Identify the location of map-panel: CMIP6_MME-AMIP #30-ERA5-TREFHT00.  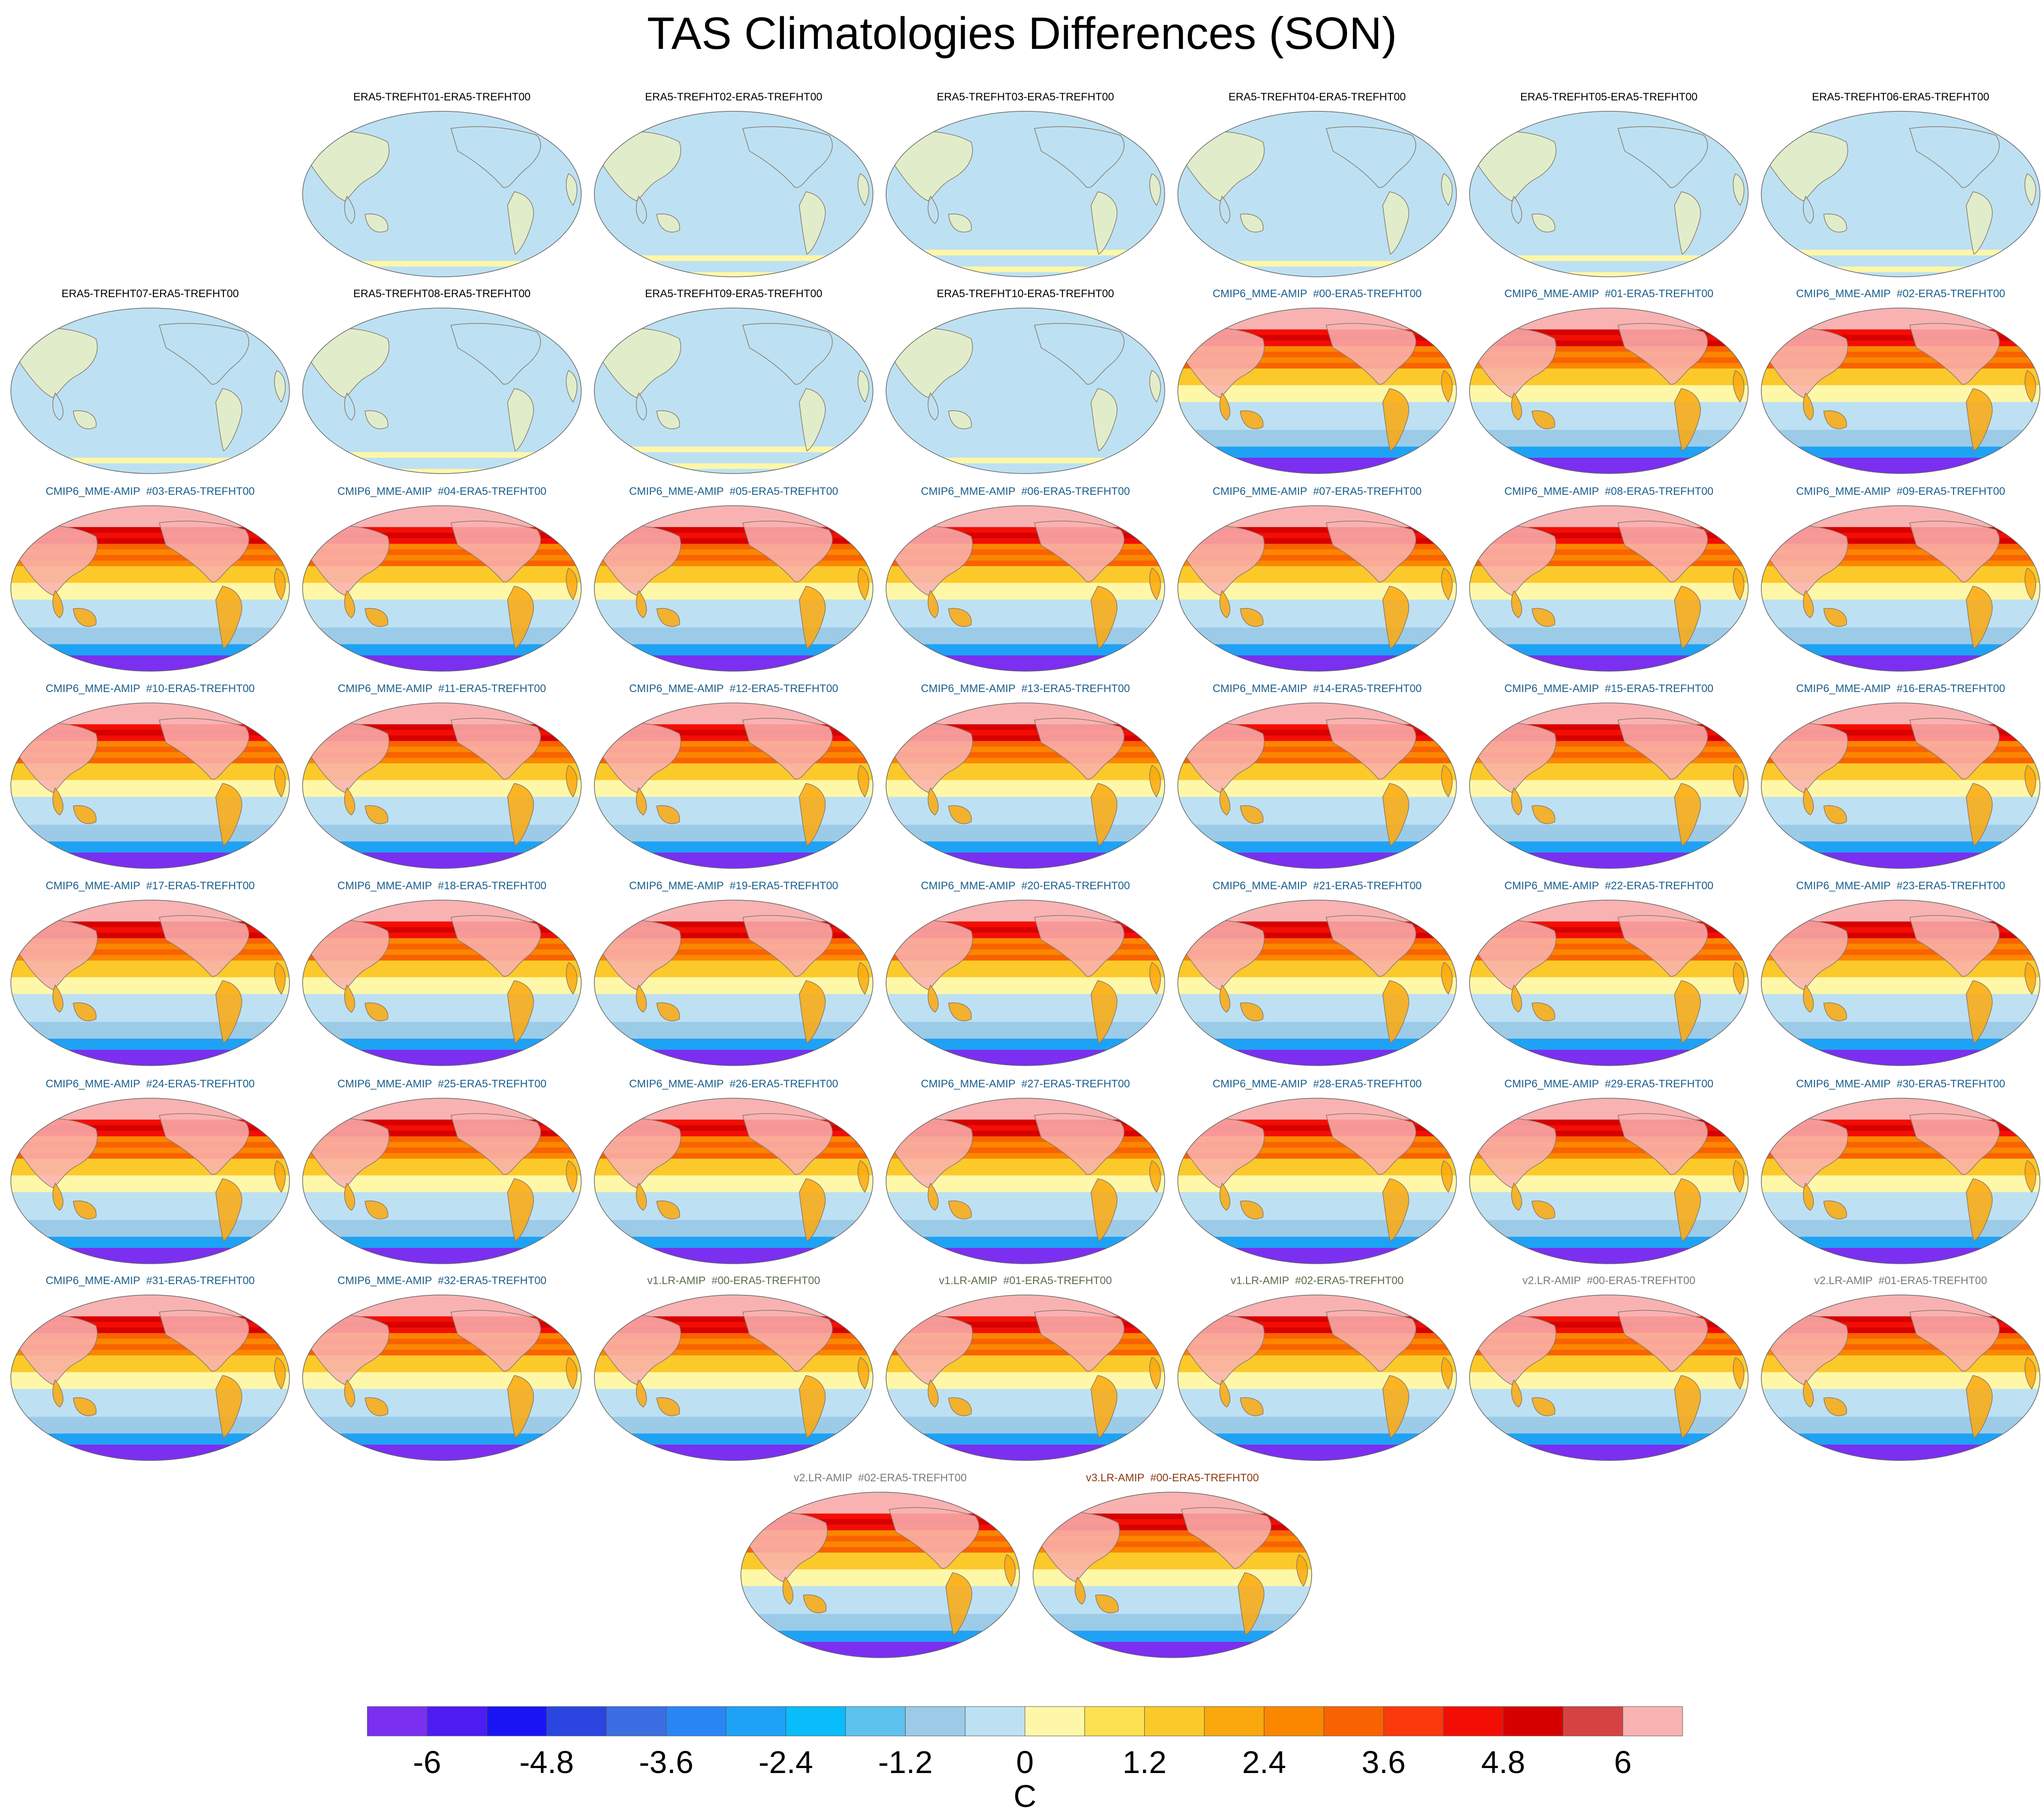
(1900, 1172).